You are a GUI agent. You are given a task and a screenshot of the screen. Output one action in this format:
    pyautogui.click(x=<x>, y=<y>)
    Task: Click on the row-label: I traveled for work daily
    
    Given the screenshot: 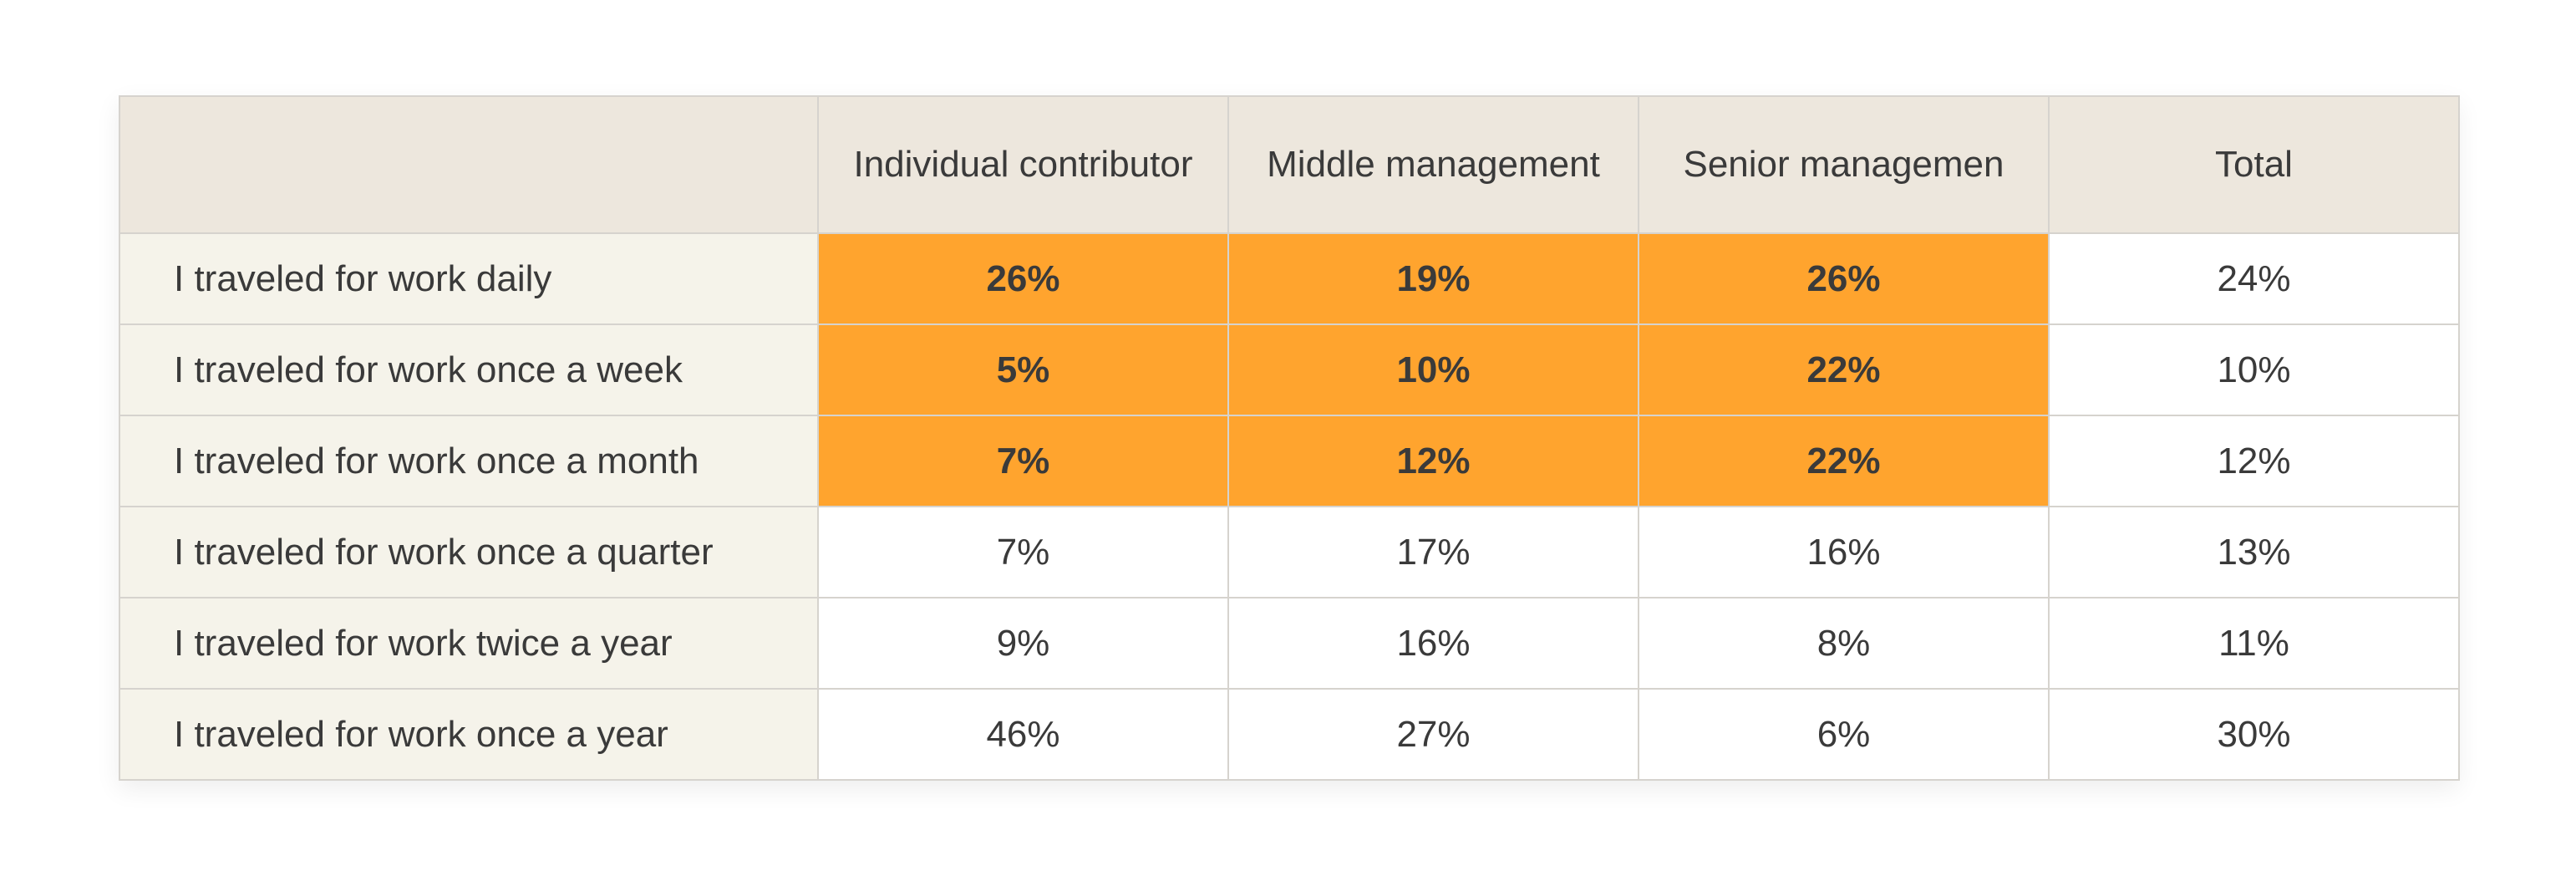 What is the action you would take?
    pyautogui.click(x=469, y=278)
    